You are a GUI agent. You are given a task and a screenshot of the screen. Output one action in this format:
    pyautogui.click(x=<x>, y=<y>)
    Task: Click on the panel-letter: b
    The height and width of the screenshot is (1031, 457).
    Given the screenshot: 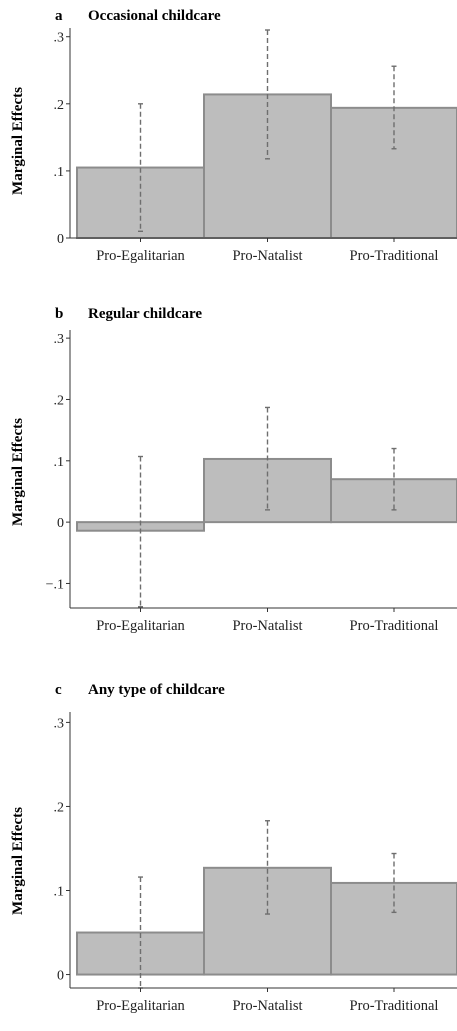 What is the action you would take?
    pyautogui.click(x=59, y=314)
    